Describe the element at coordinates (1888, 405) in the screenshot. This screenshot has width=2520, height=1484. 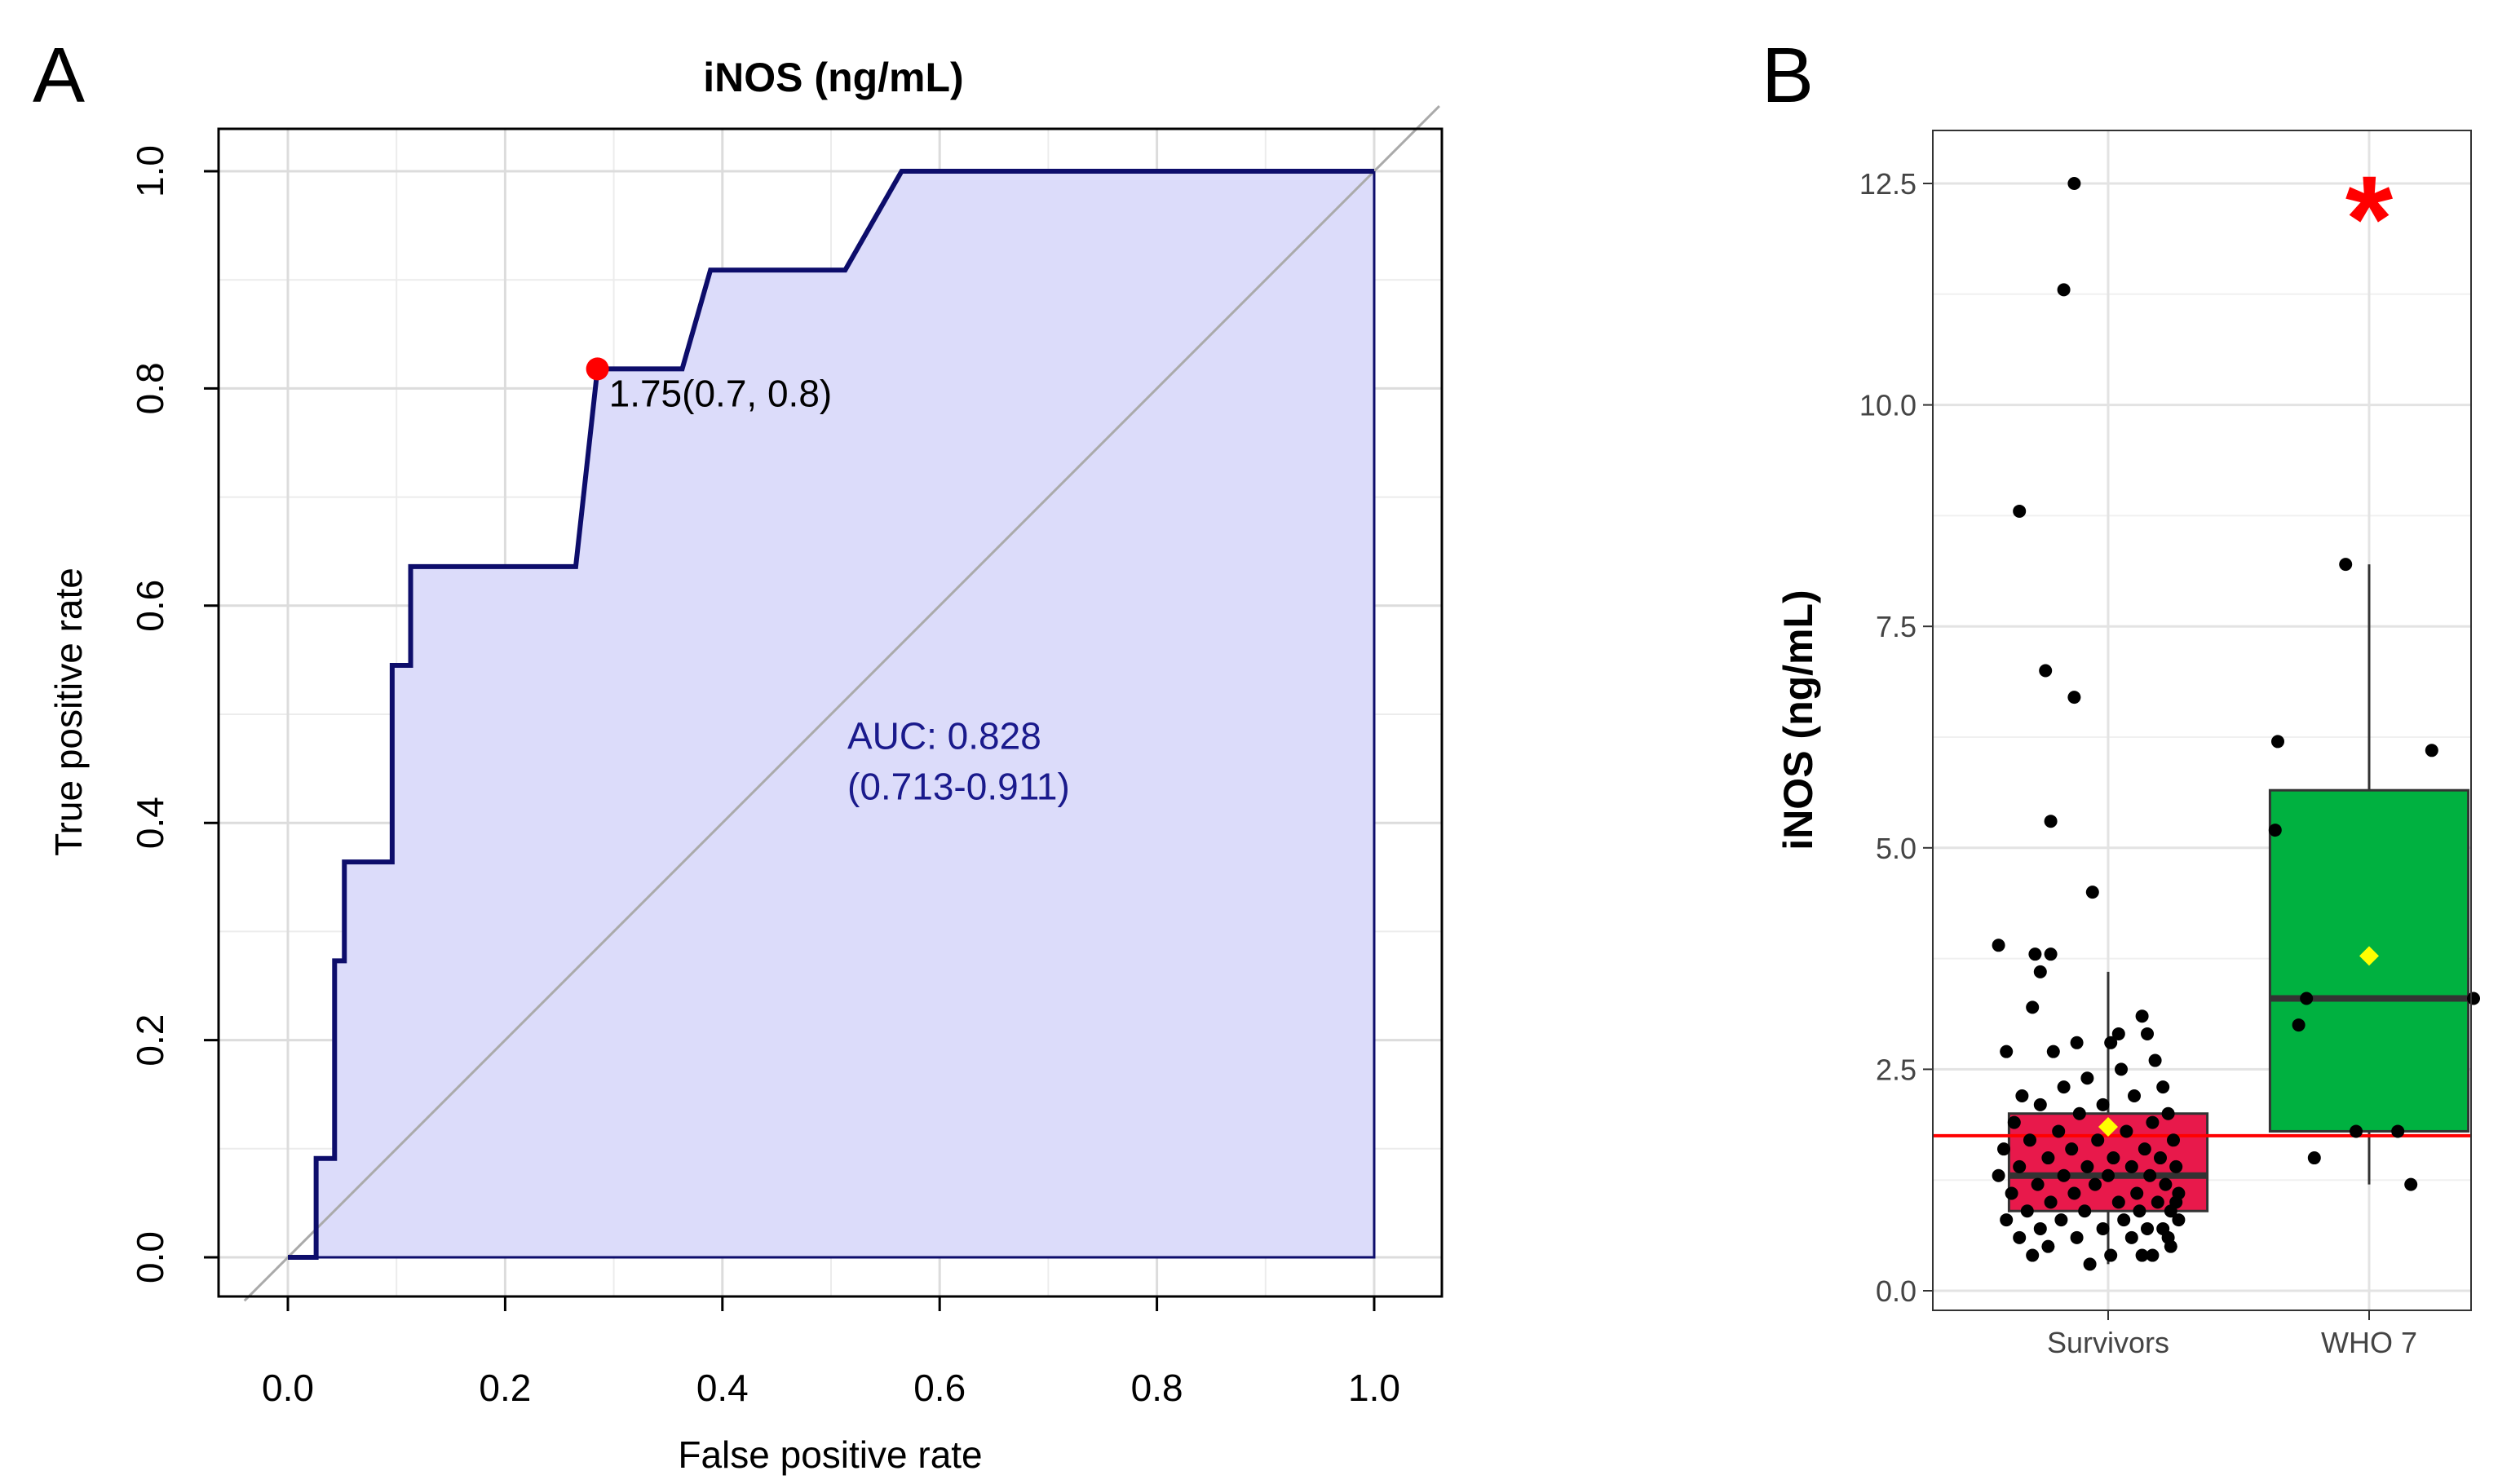
I see `y-tick-label-b: 10.0` at that location.